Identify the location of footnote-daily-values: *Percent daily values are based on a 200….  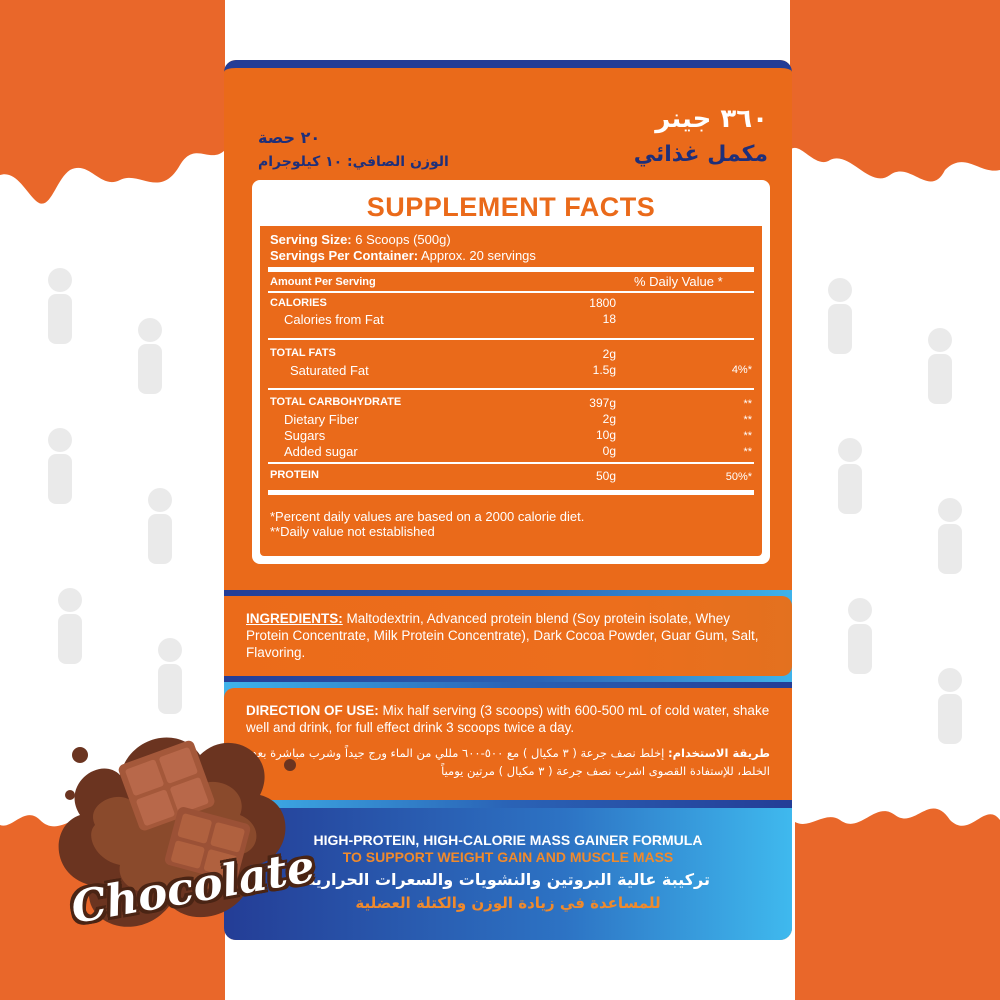
(427, 516).